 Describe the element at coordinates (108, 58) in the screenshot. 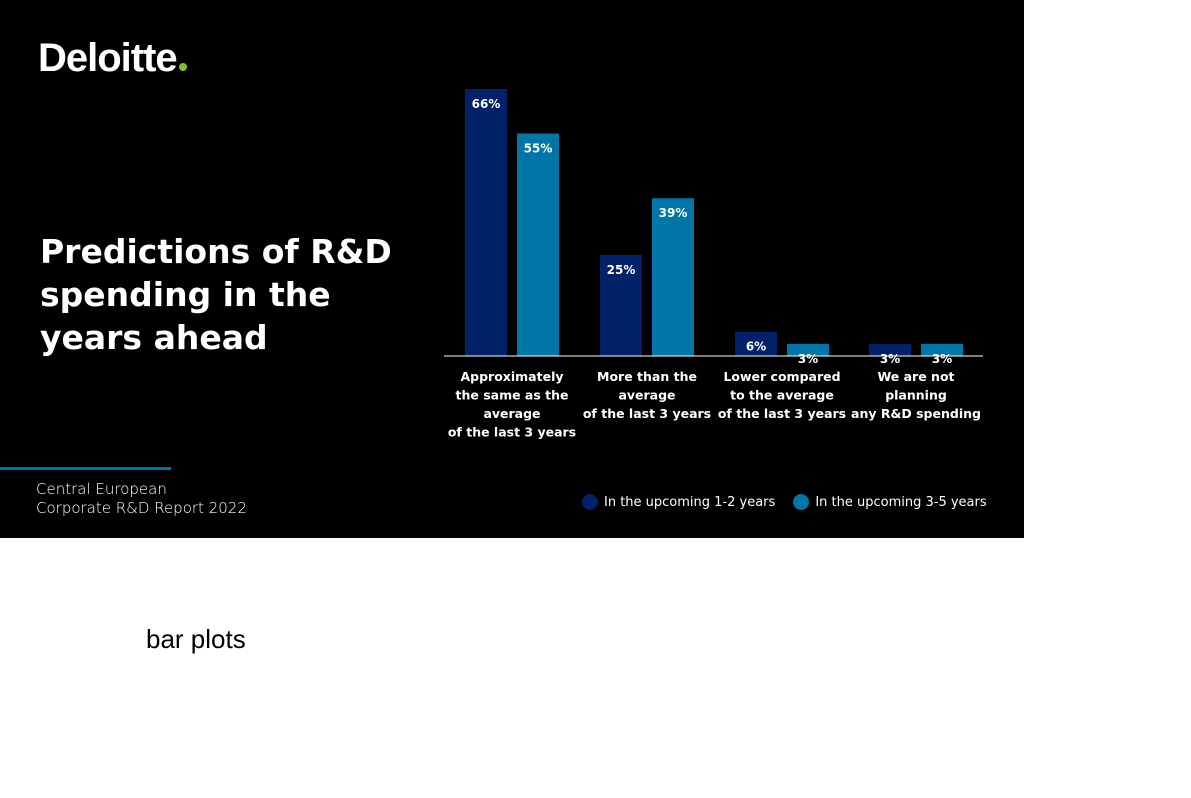

I see `logo-text: Deloitte` at that location.